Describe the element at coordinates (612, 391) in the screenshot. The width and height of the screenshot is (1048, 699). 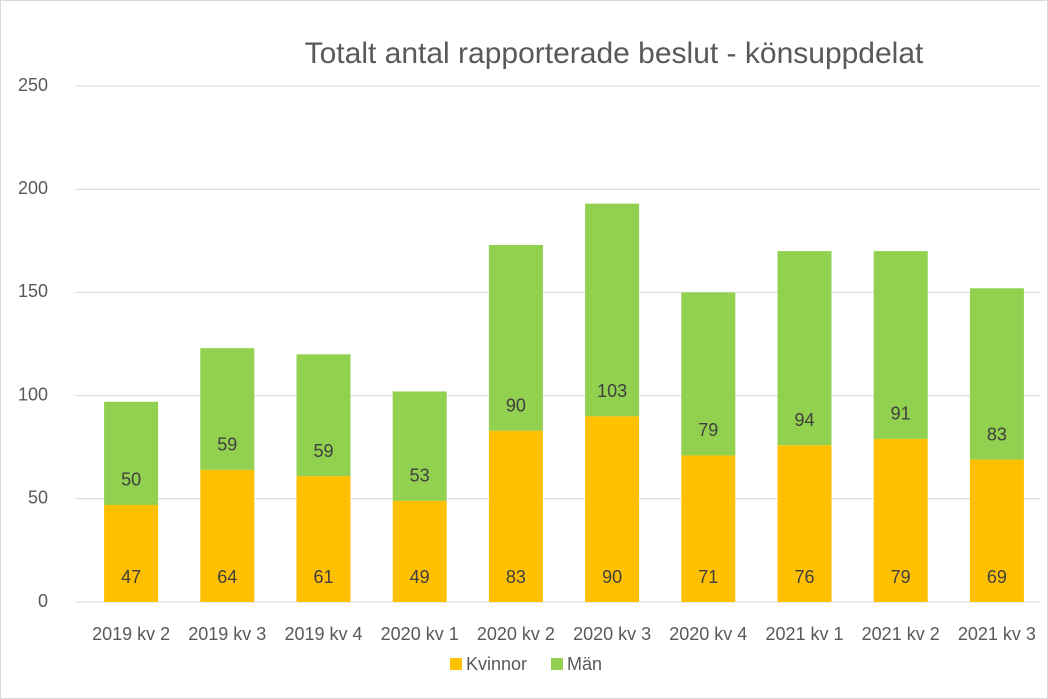
I see `data-label: 103` at that location.